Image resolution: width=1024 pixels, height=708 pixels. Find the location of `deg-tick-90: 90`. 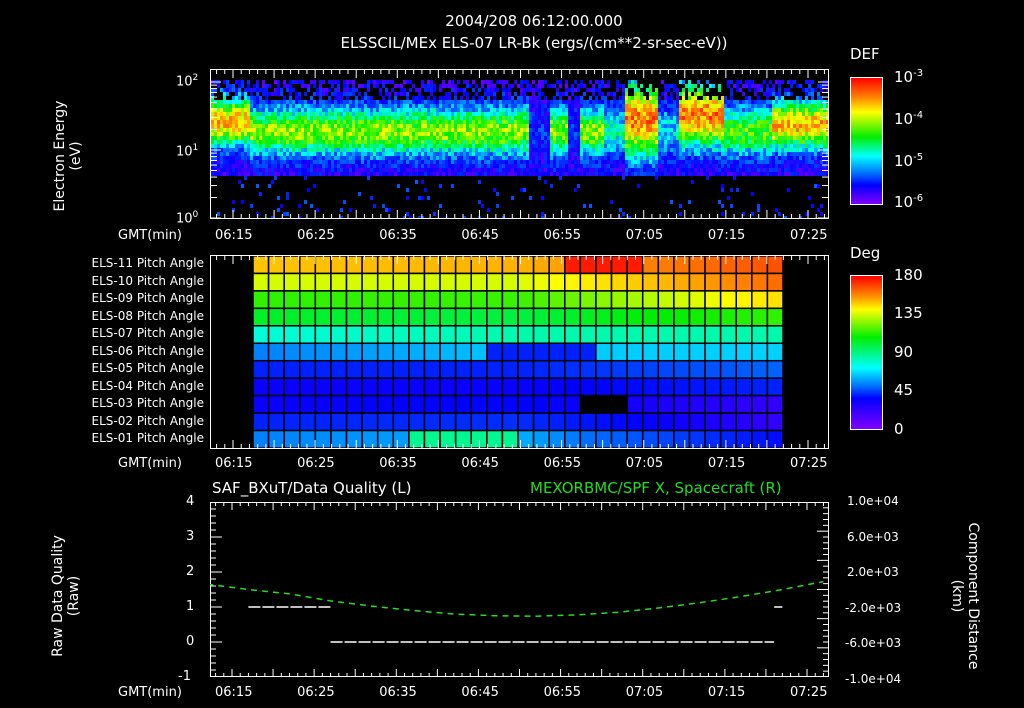

deg-tick-90: 90 is located at coordinates (904, 352).